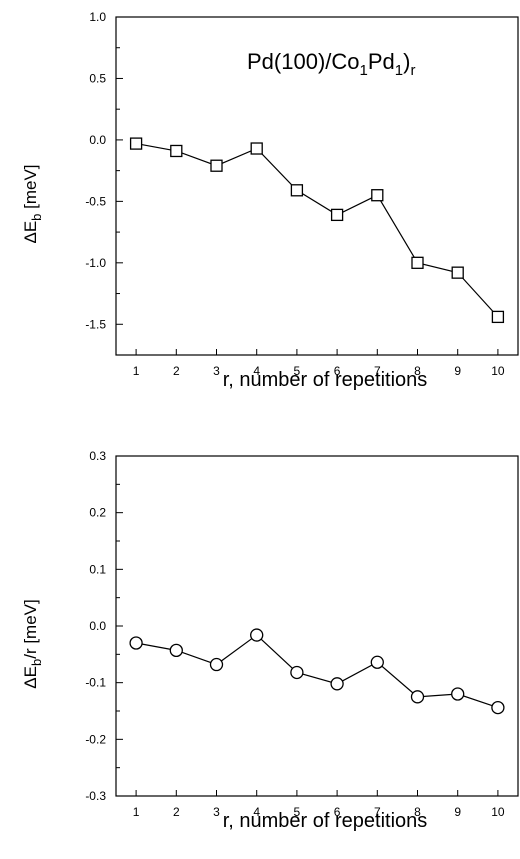  I want to click on y-tick-label: -0.2, so click(95, 739).